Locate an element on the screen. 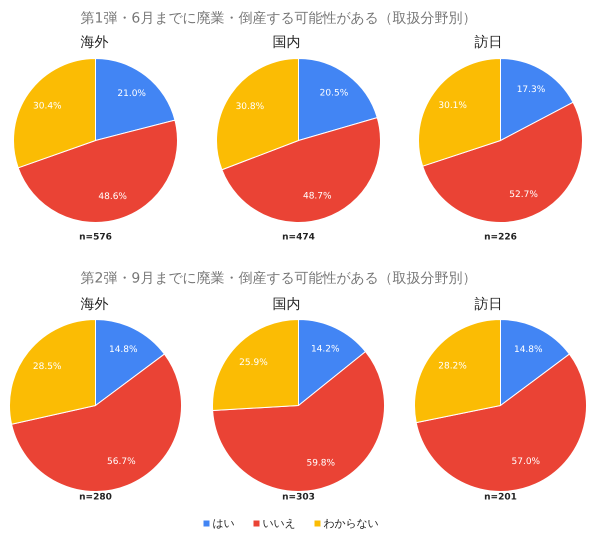  data-label: 59.8% is located at coordinates (321, 463).